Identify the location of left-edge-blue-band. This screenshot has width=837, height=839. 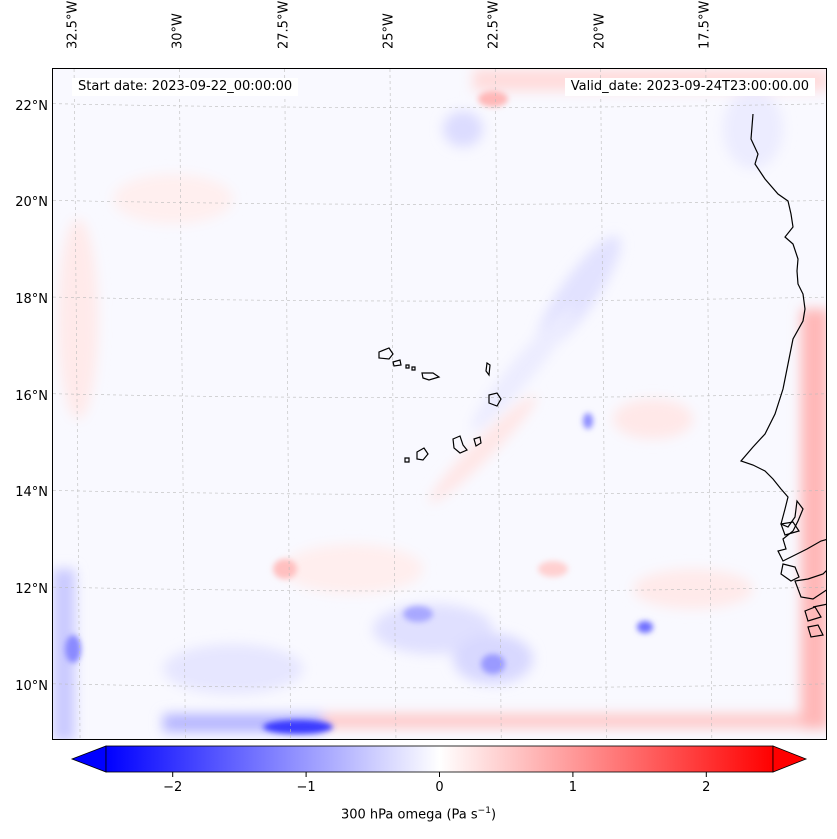
(64, 654).